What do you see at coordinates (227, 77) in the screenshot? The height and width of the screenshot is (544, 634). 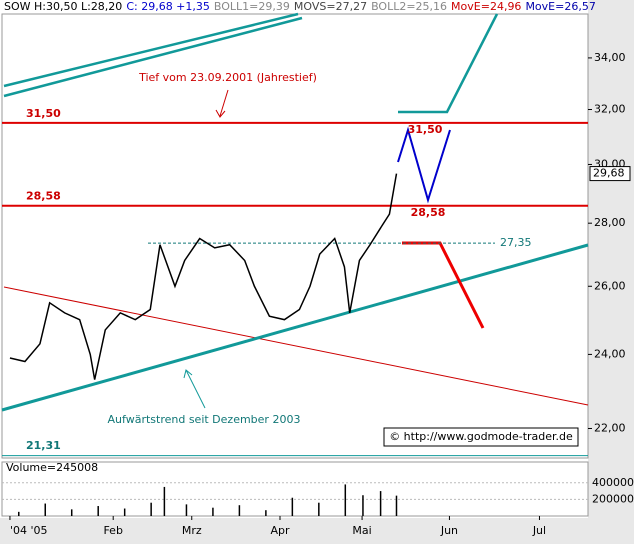 I see `annotation: Tief vom 23.09.2001 (Jahrestief)` at bounding box center [227, 77].